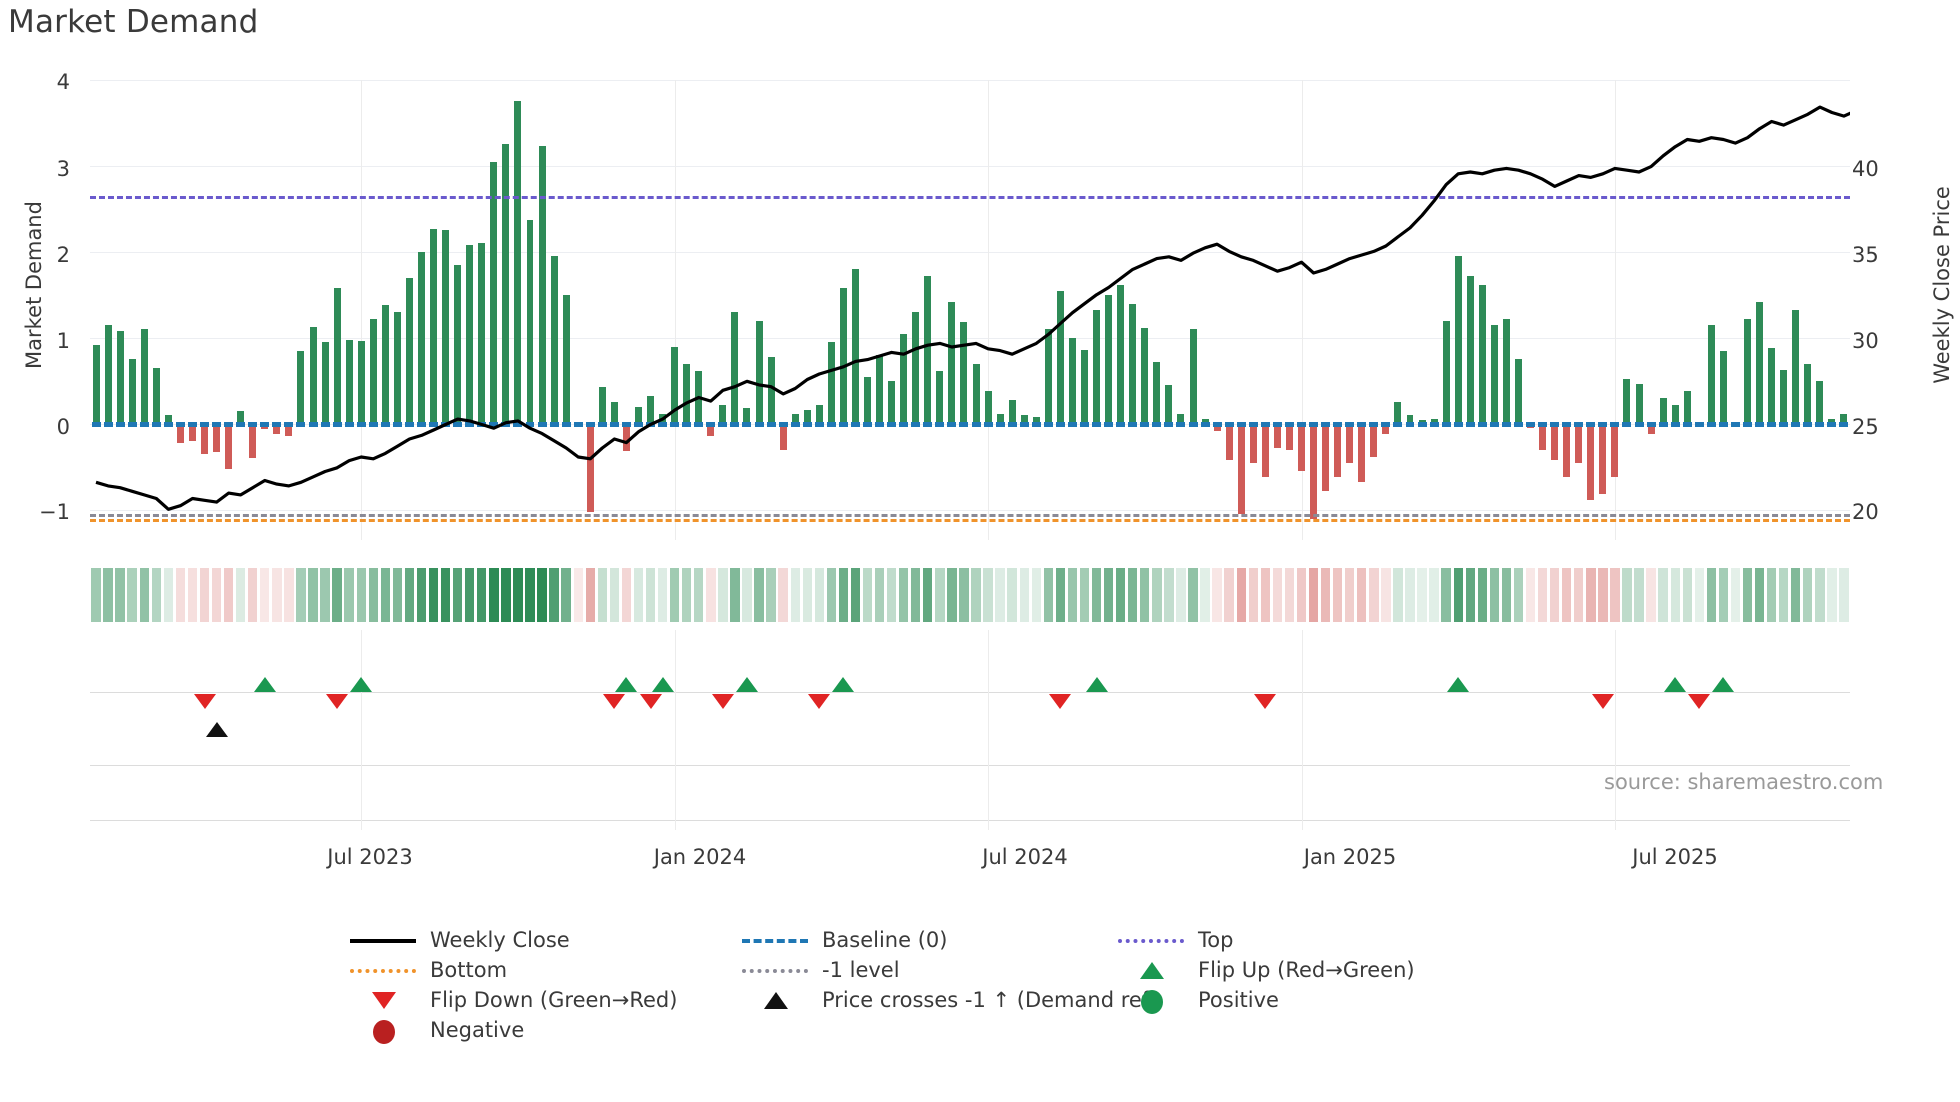 The image size is (1960, 1102). Describe the element at coordinates (970, 520) in the screenshot. I see `bottom-reference-line` at that location.